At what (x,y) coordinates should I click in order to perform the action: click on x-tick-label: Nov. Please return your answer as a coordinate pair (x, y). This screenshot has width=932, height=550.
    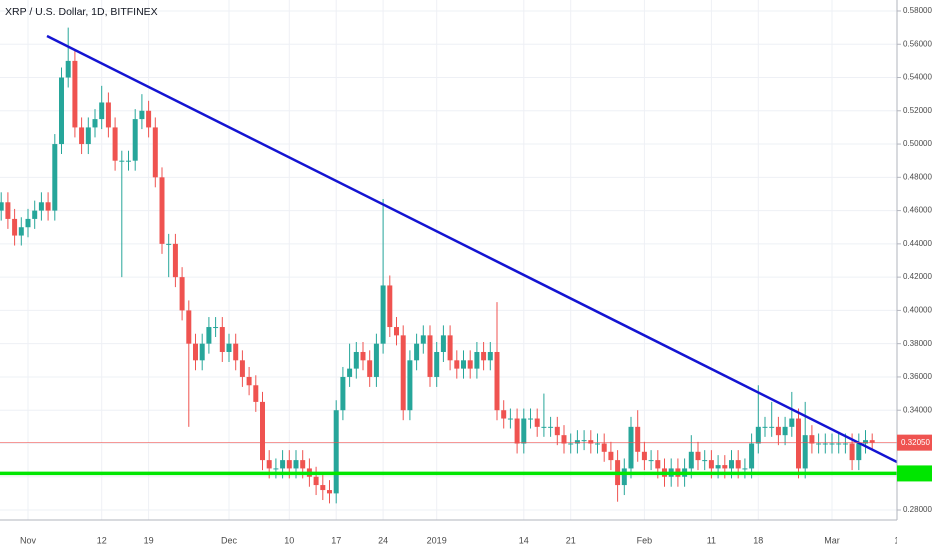
    Looking at the image, I should click on (28, 540).